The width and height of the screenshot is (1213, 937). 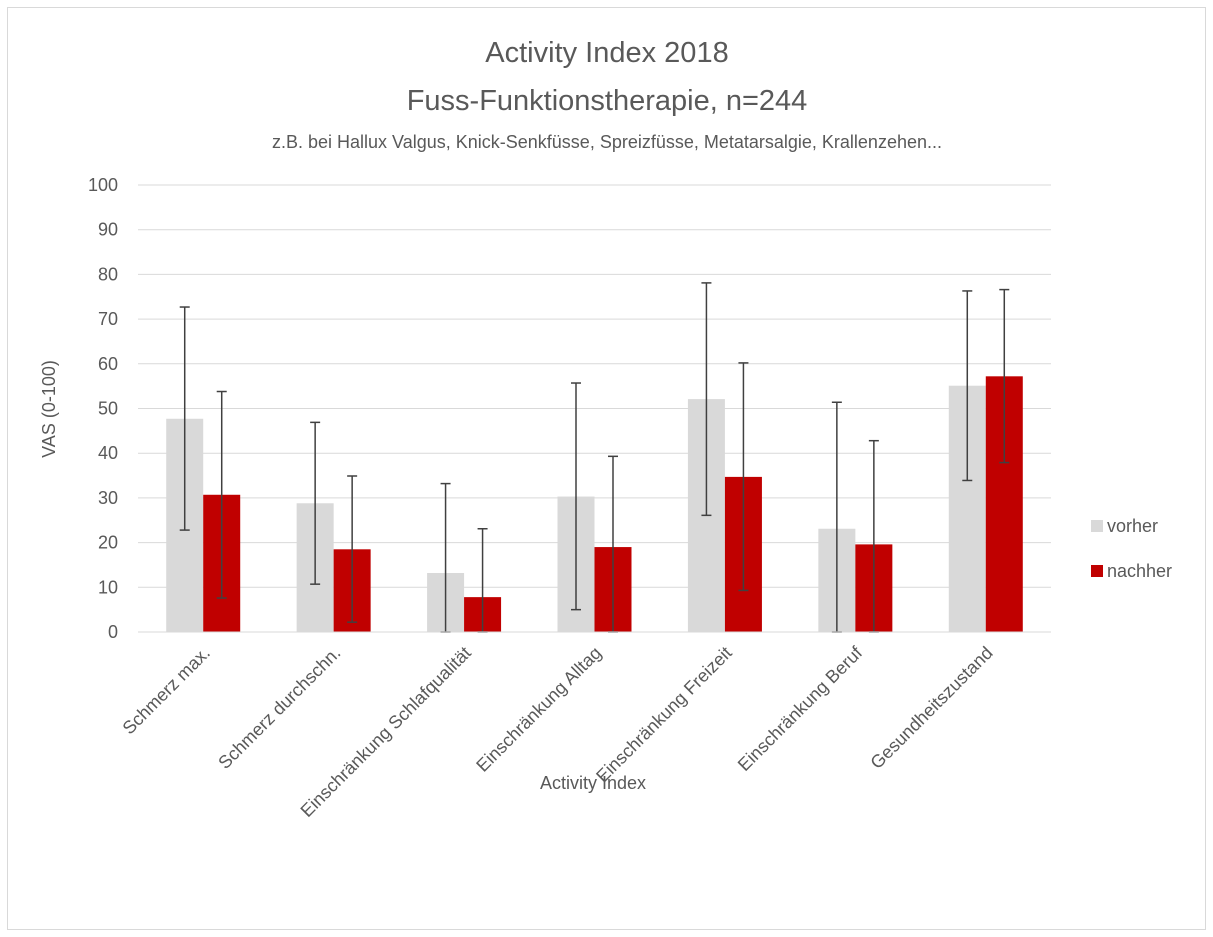 What do you see at coordinates (279, 708) in the screenshot?
I see `x-tick-label: Schmerz durchschn.` at bounding box center [279, 708].